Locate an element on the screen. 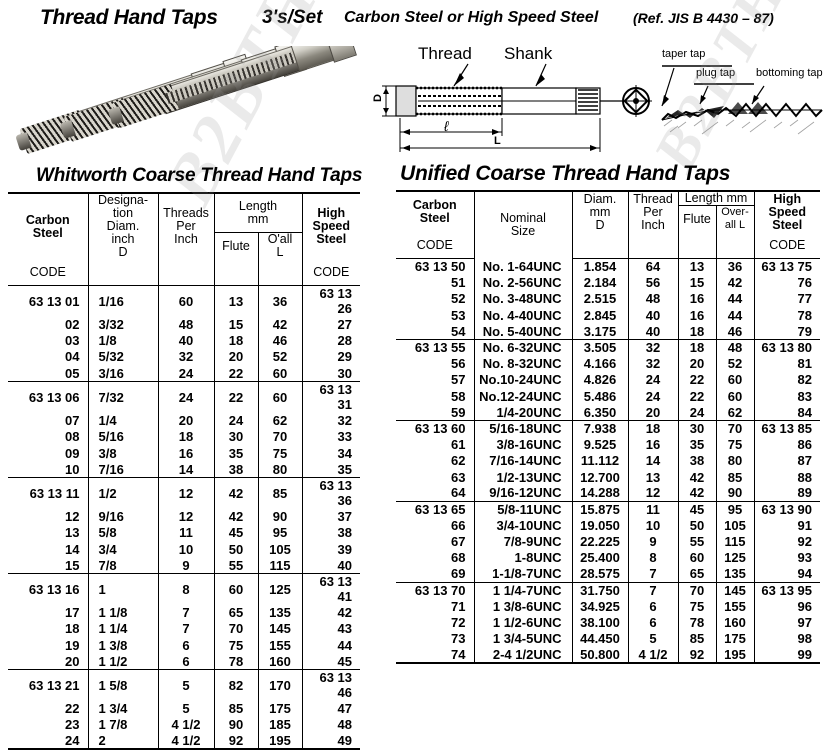 The height and width of the screenshot is (750, 828). cell-nominal: No. 5-40UNC is located at coordinates (522, 331).